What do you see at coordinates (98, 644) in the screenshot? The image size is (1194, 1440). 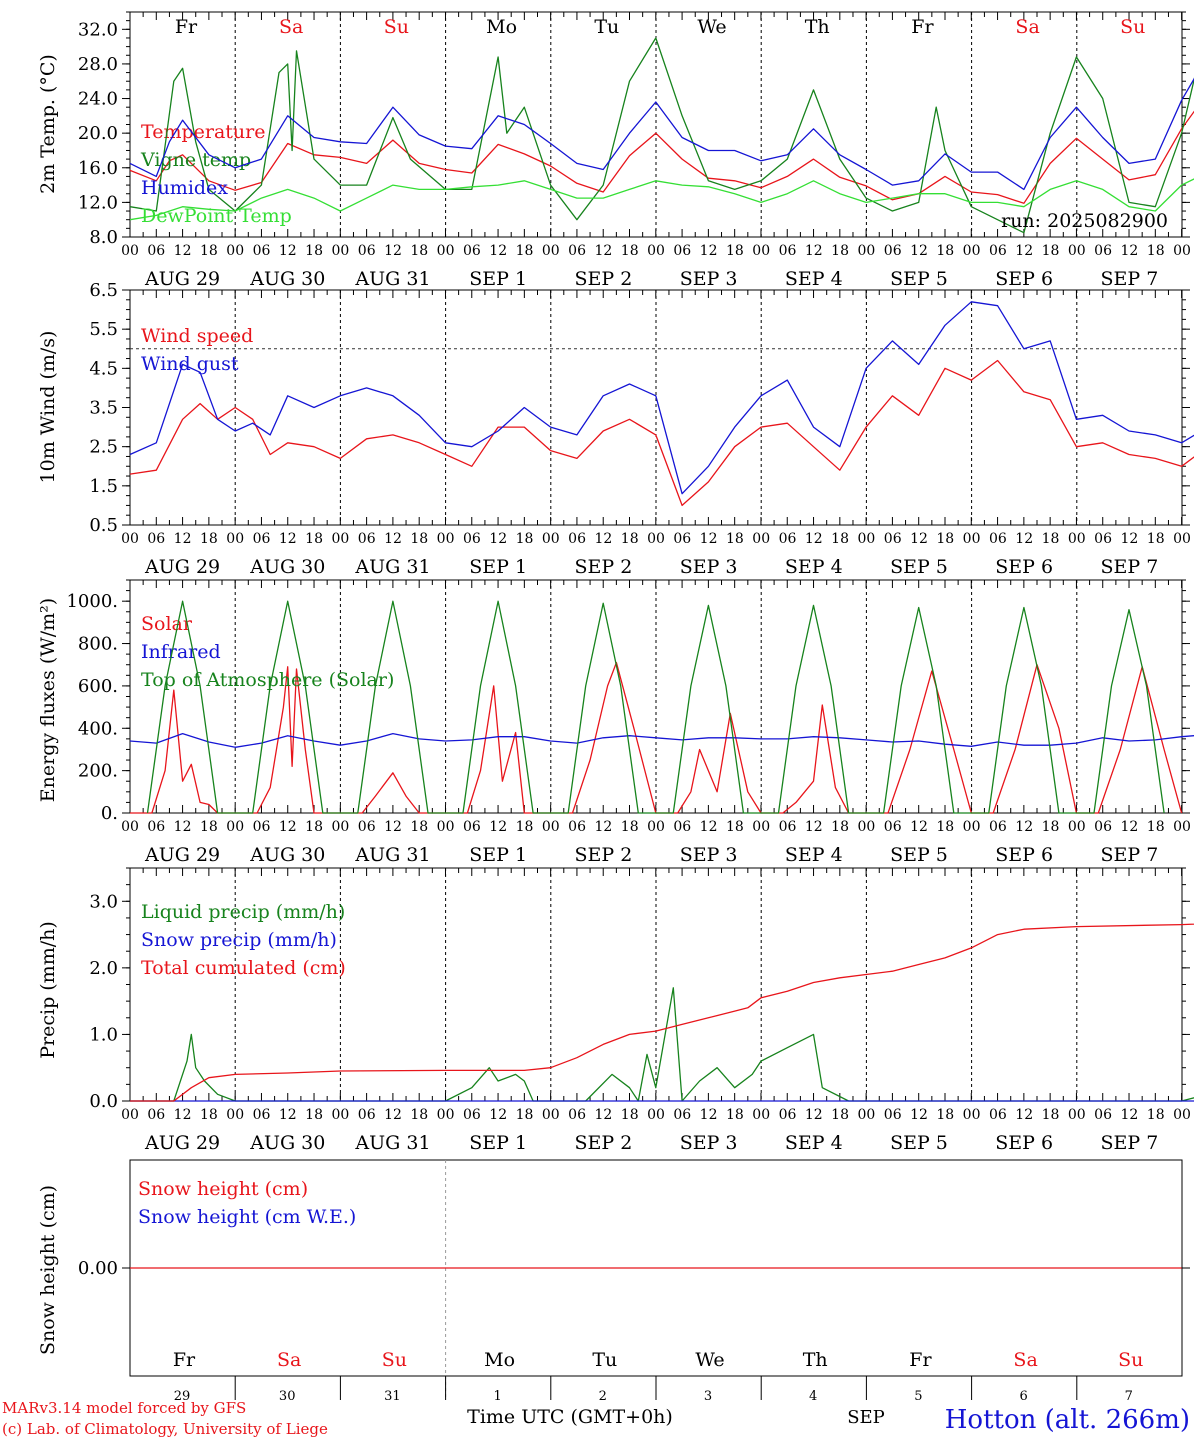 I see `y-tick-label: 800.` at bounding box center [98, 644].